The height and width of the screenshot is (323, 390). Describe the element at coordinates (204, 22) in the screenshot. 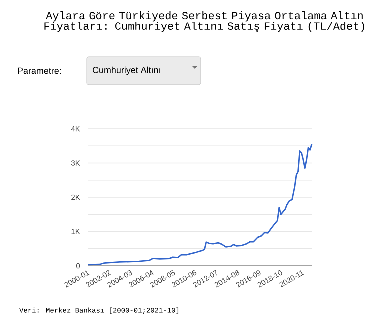

I see `chart-title: Aylara Göre Türkiyede Serbest Piyasa Ortalama Altın Fiyatları: Cumhuriyet Altını Satış Fiyatı (TL/Adet)` at that location.